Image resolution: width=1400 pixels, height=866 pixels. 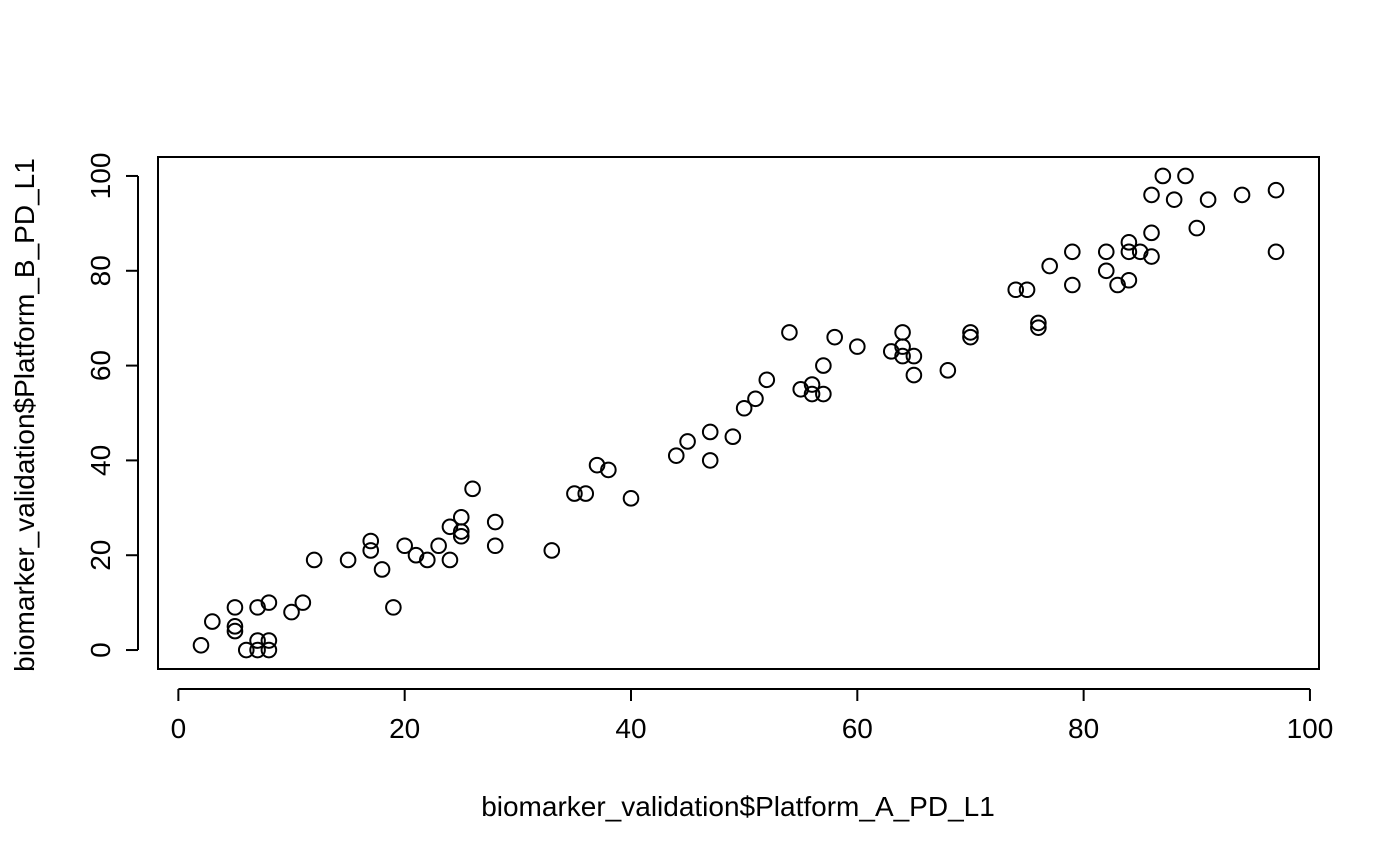 I want to click on y-axis: 0 20 40 60 80 100, so click(x=112, y=405).